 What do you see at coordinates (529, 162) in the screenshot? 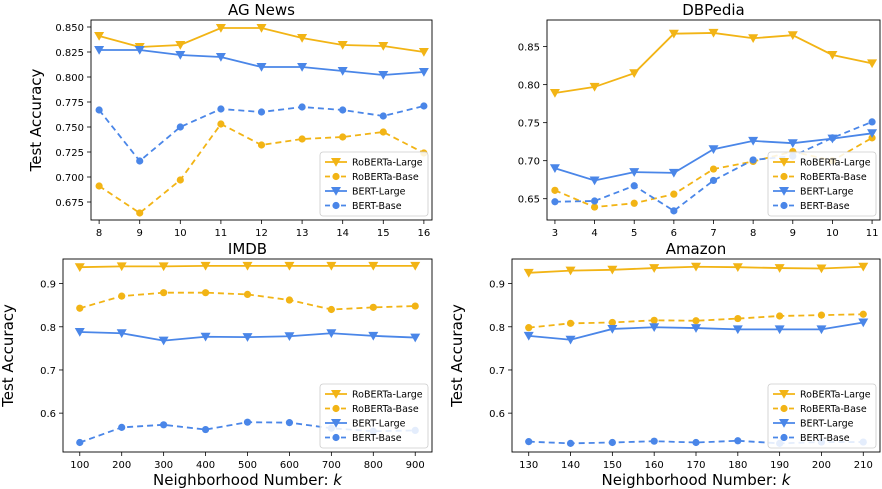
I see `y-tick-label: 0.70` at bounding box center [529, 162].